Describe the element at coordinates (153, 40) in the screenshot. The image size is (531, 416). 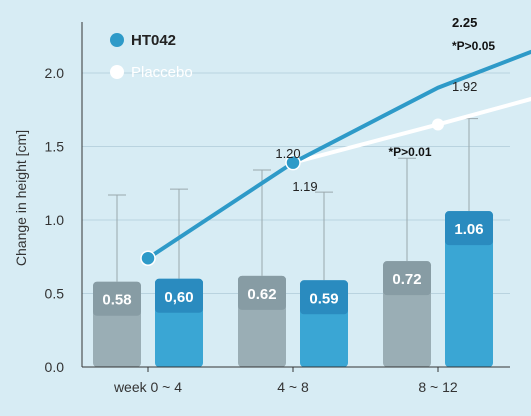
I see `legend-label: HT042` at that location.